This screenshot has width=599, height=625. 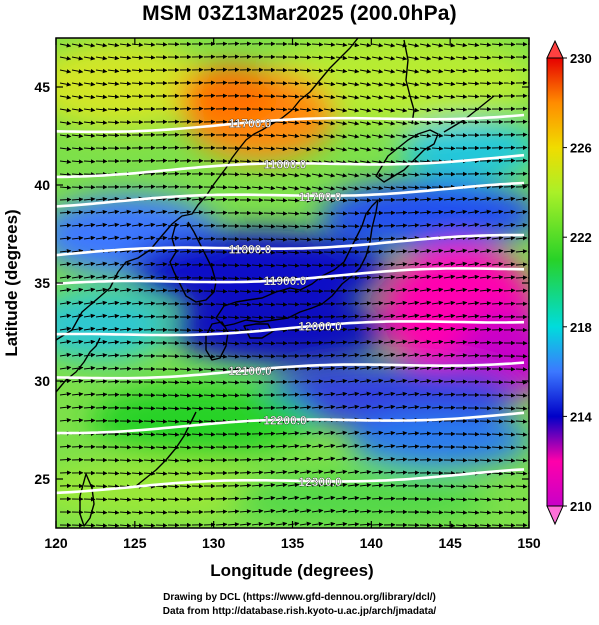 I want to click on height-contour-label: 11700.0, so click(x=320, y=197).